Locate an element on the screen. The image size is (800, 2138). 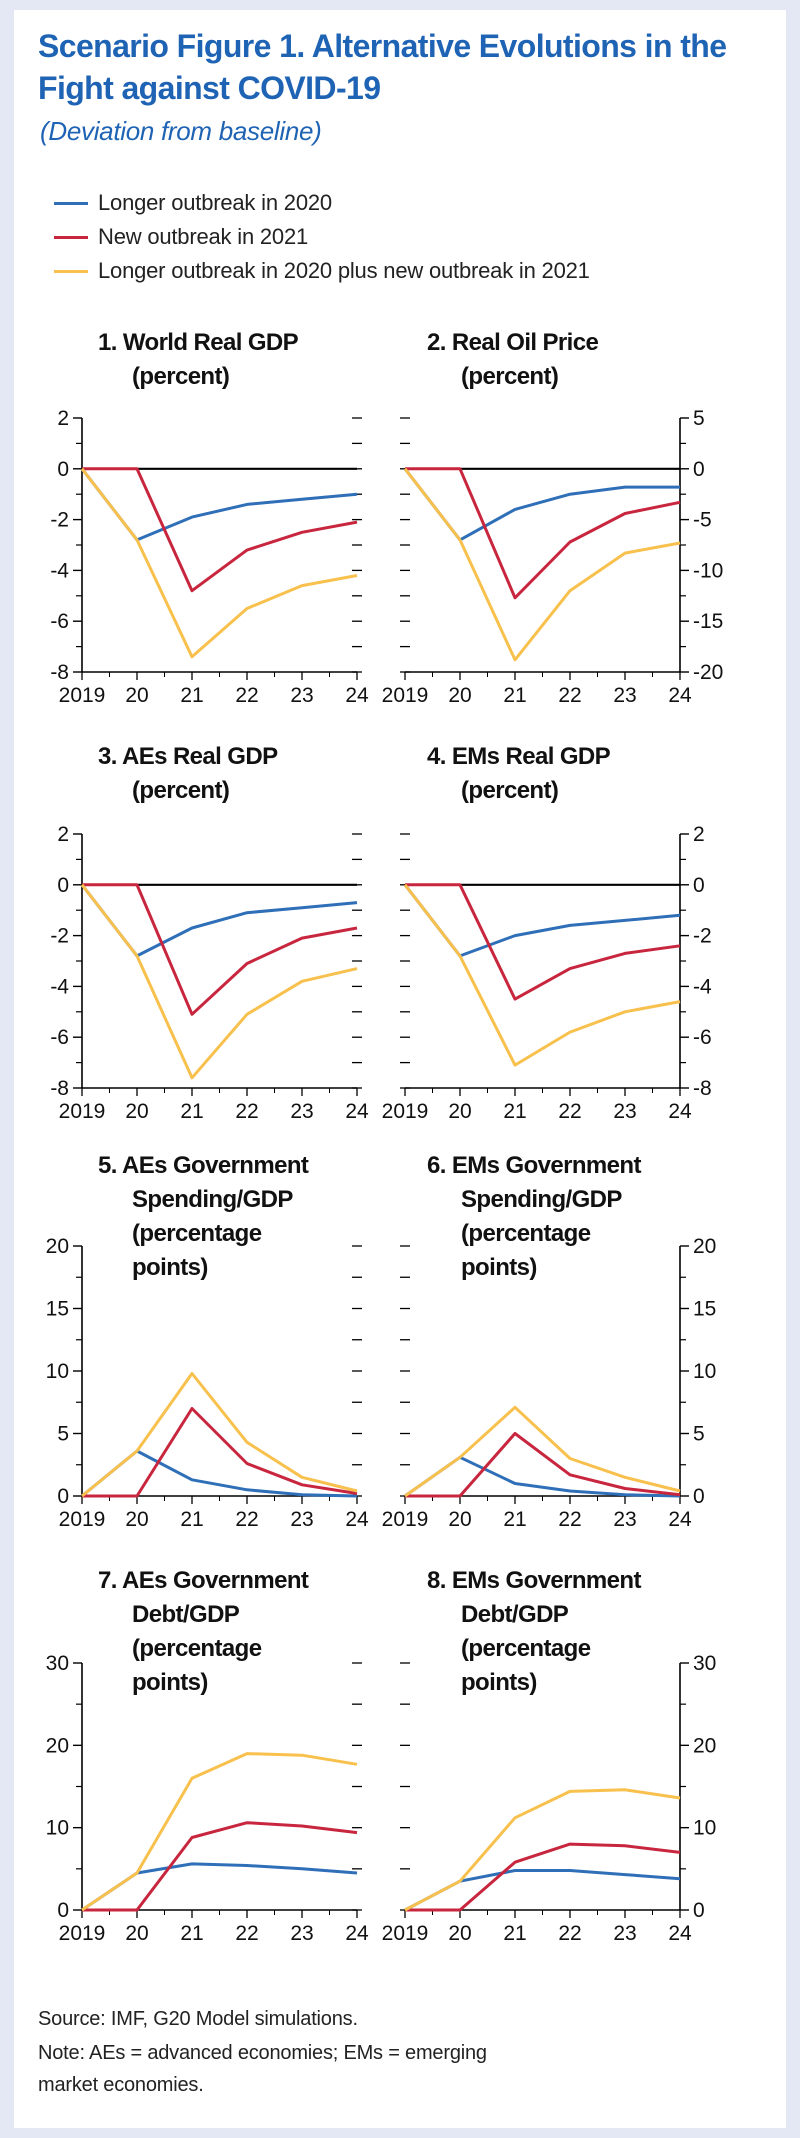
legend-item-longer-outbreak: Longer outbreak in 2020 is located at coordinates (193, 203).